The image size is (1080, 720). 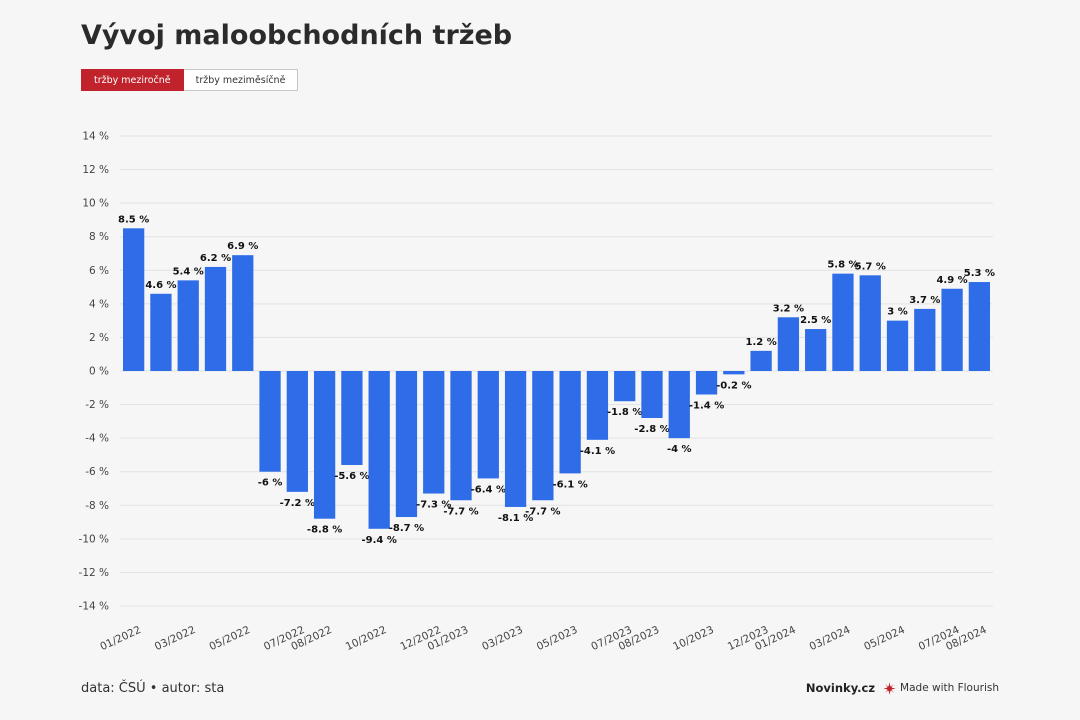 What do you see at coordinates (949, 688) in the screenshot?
I see `made-with-label: Made with Flourish` at bounding box center [949, 688].